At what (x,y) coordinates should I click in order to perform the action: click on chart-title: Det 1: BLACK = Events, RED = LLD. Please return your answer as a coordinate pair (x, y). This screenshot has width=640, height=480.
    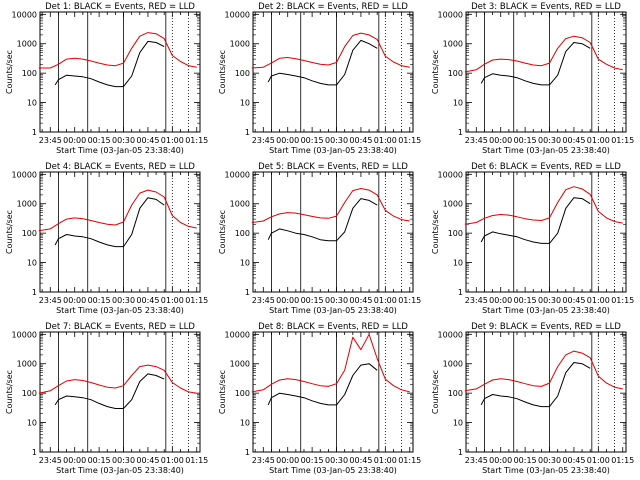
    Looking at the image, I should click on (120, 7).